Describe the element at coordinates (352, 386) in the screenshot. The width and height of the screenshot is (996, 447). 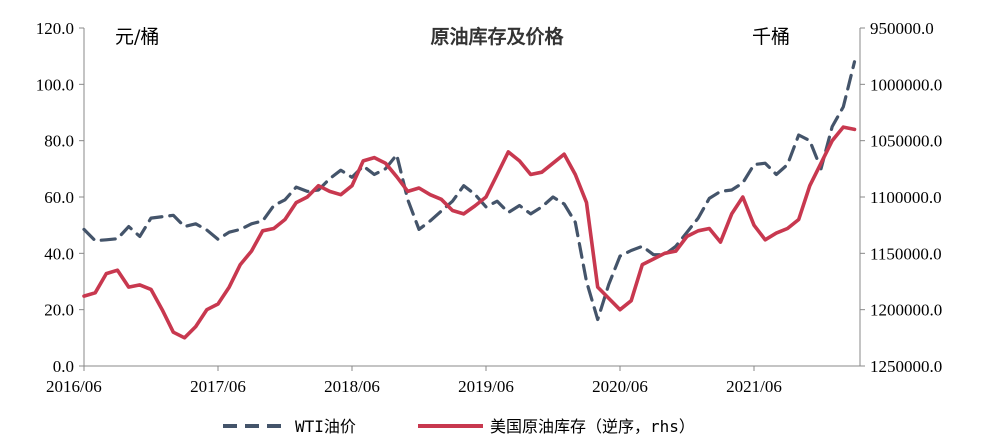
I see `x-tick-label: 2018/06` at that location.